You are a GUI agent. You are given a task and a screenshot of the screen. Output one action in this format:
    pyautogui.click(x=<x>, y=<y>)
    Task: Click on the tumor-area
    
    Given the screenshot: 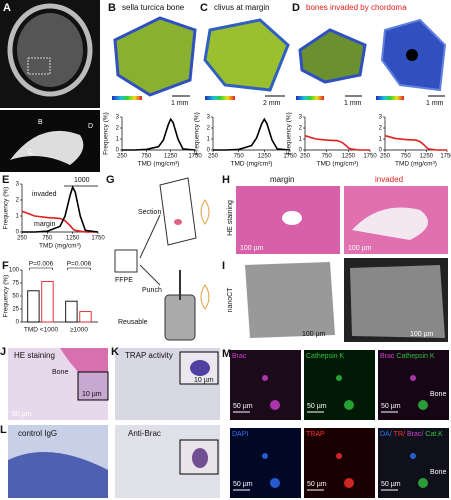 What is the action you would take?
    pyautogui.click(x=390, y=223)
    